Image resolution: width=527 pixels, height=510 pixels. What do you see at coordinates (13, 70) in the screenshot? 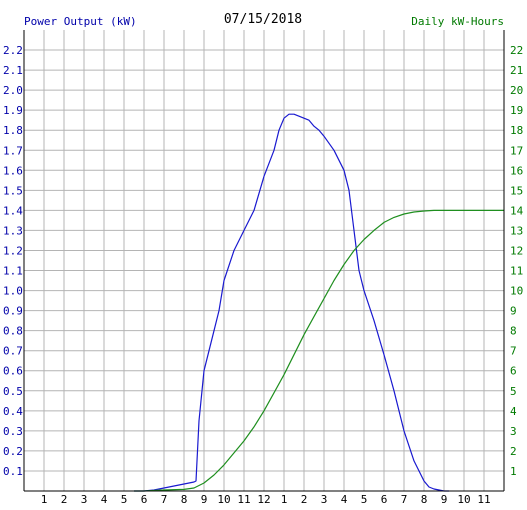
I see `left-tick-label: 2.1` at bounding box center [13, 70].